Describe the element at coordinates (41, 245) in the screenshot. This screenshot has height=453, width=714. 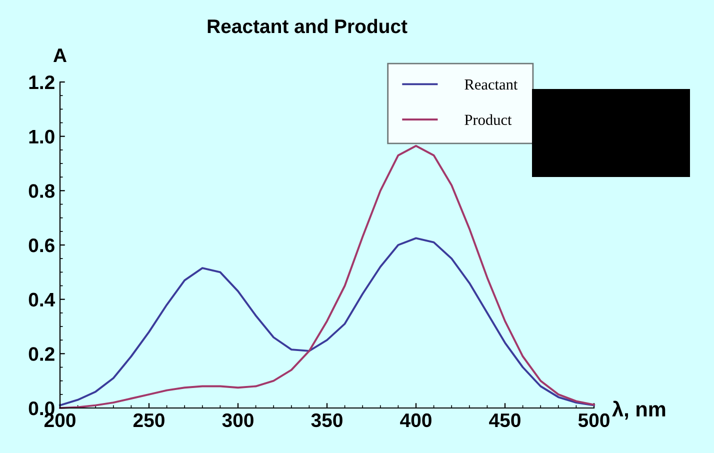
I see `y-tick-label: 0.6` at that location.